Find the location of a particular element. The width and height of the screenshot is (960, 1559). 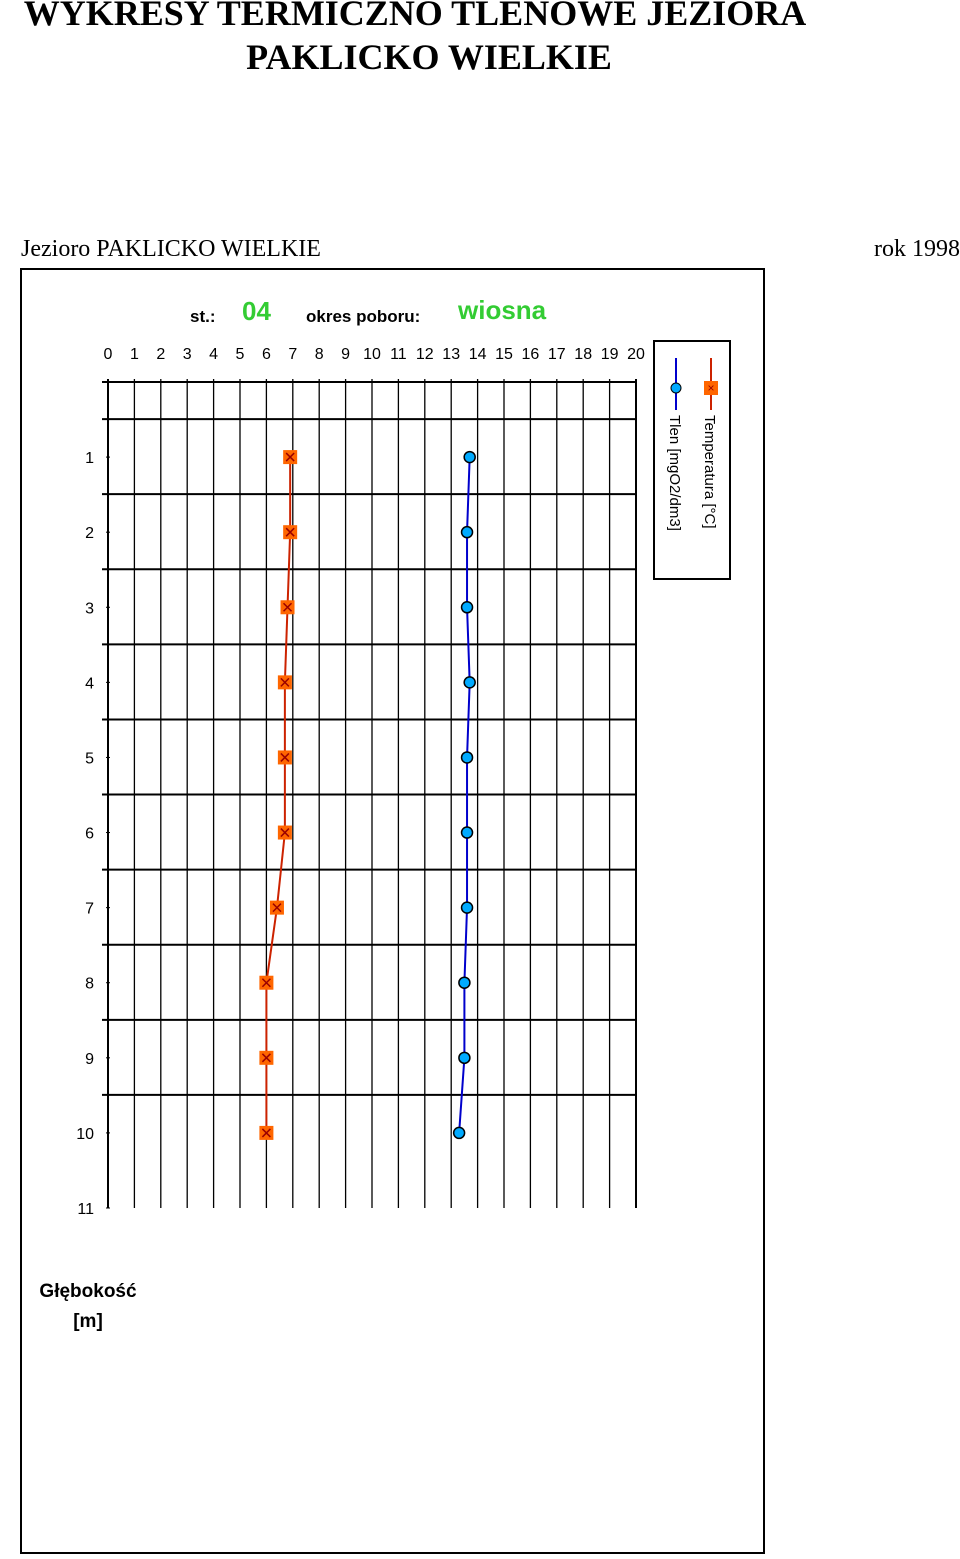

y-axis-label-line2: [m] is located at coordinates (88, 1321).